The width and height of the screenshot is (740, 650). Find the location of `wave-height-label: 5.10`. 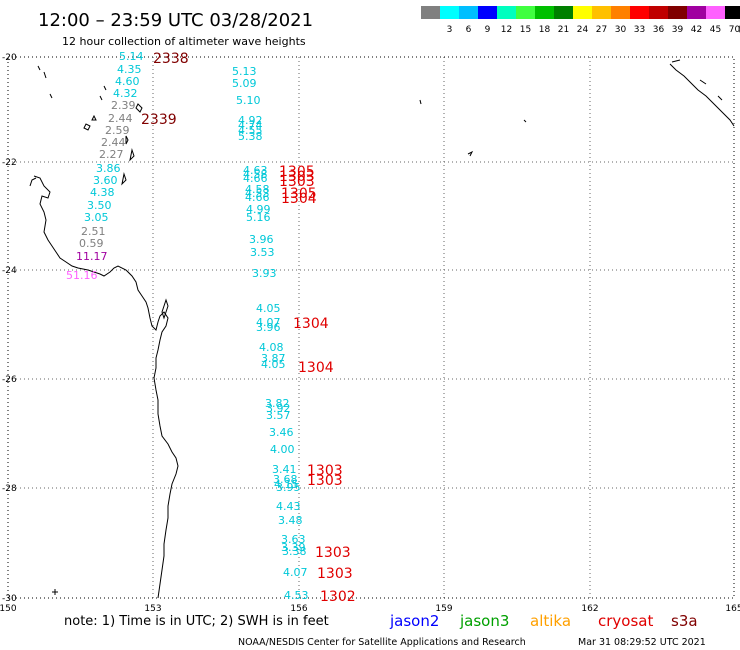

wave-height-label: 5.10 is located at coordinates (248, 100).